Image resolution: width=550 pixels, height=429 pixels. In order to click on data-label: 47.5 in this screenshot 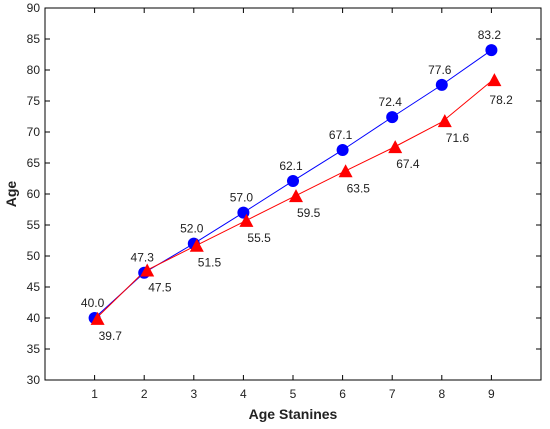, I will do `click(160, 288)`.